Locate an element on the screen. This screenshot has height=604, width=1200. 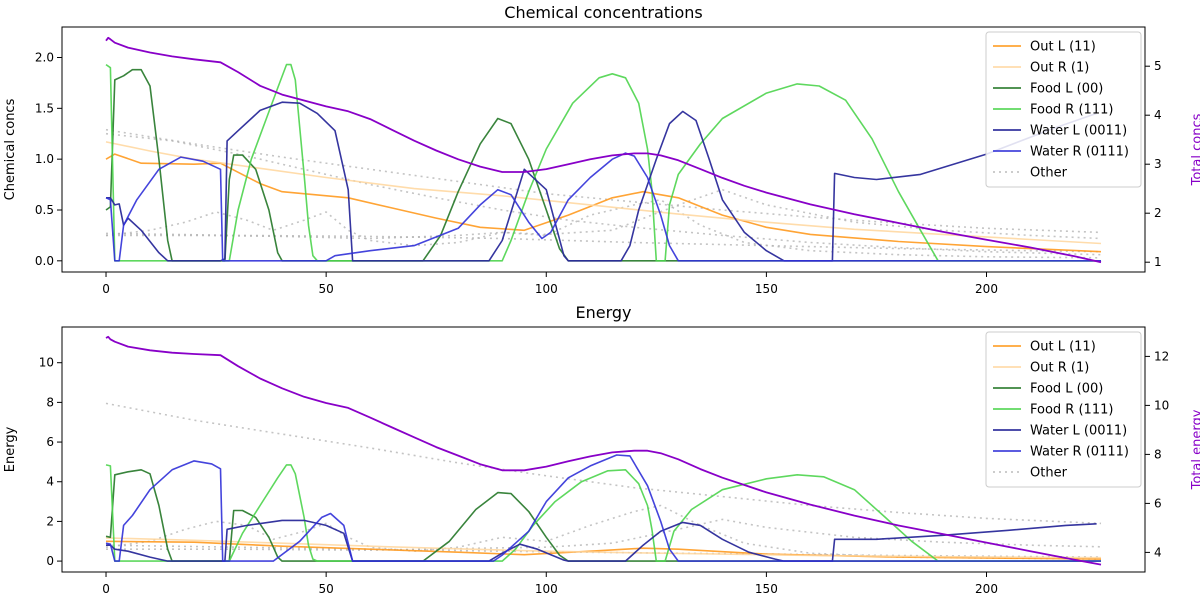
y-axis-label: Energy is located at coordinates (10, 449).